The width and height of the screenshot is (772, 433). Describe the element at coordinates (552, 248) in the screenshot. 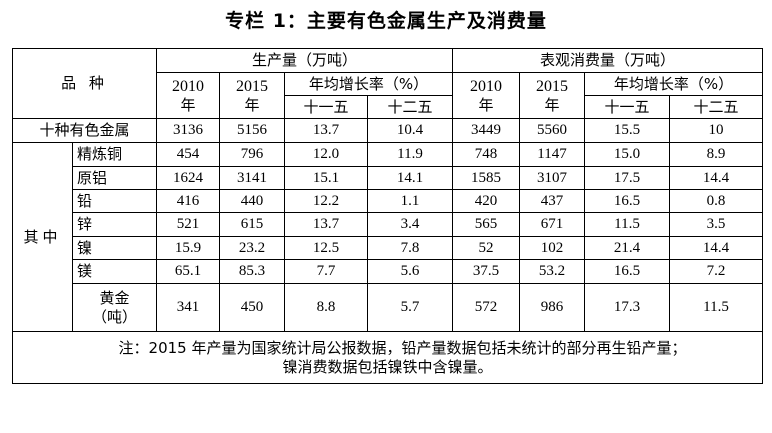

I see `cell: 102` at that location.